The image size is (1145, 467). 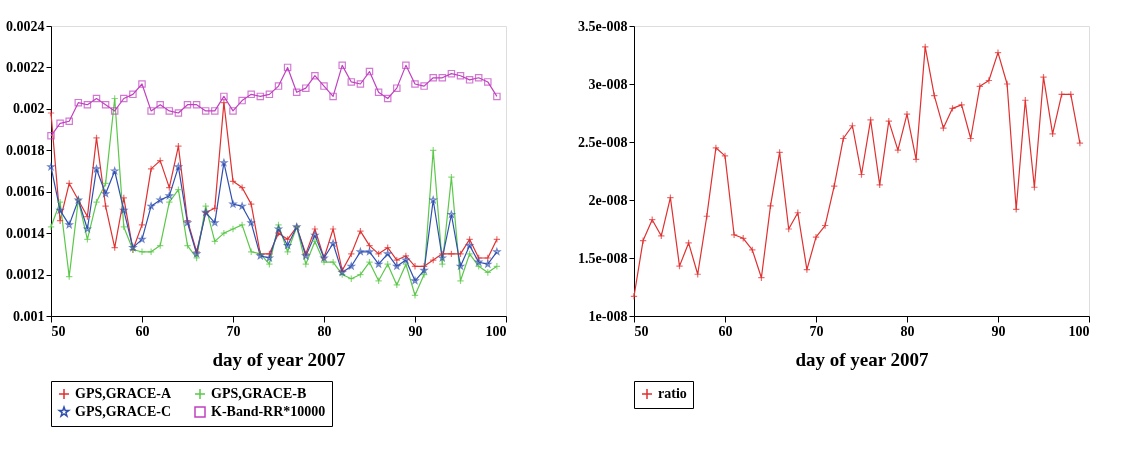 I want to click on y-tick-label: 0.0016, so click(x=25, y=192).